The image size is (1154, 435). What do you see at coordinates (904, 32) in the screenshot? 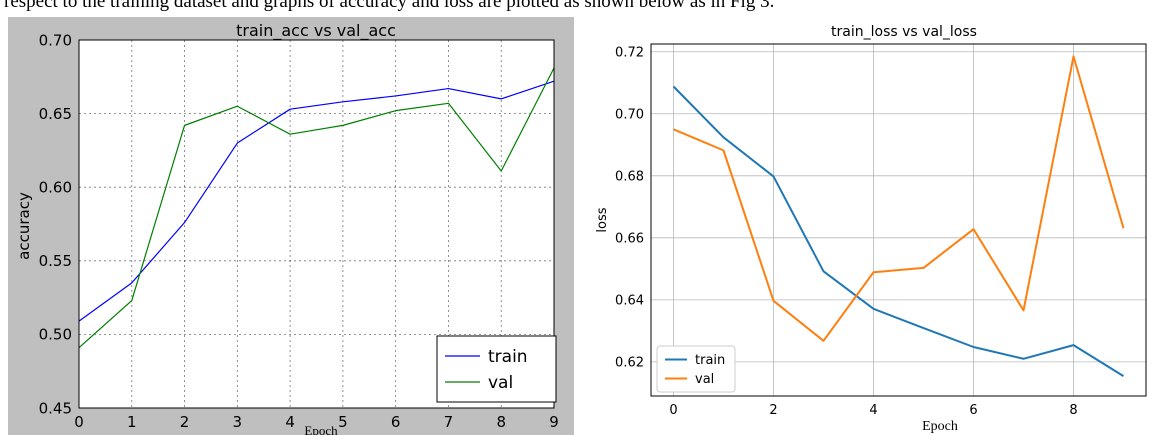
I see `loss-chart-title: train_loss vs val_loss` at bounding box center [904, 32].